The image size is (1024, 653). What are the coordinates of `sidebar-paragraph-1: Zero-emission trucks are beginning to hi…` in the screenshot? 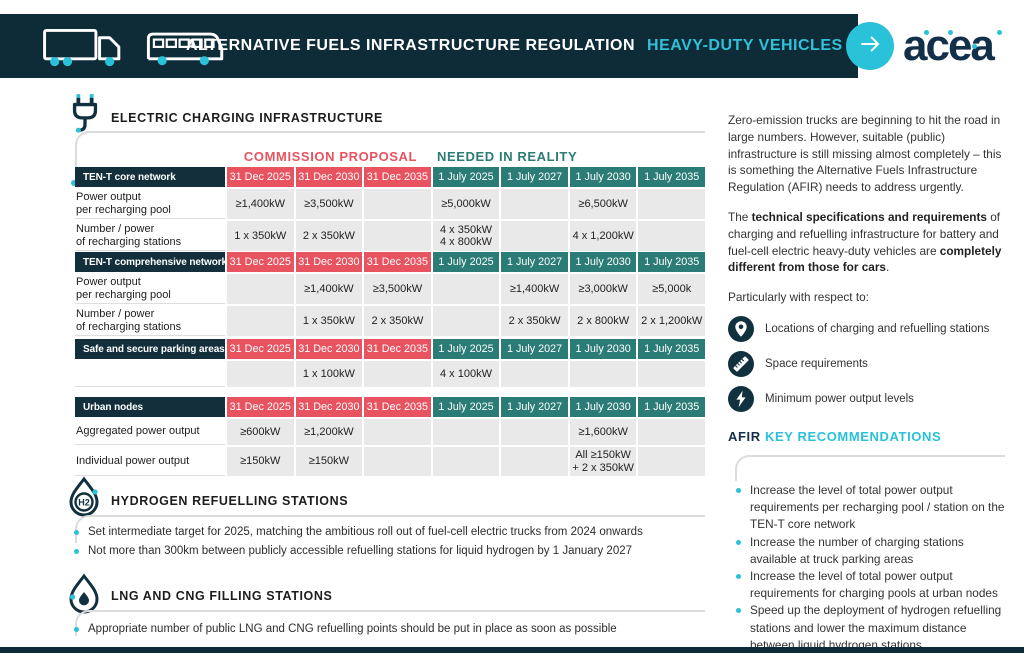 It's located at (865, 154).